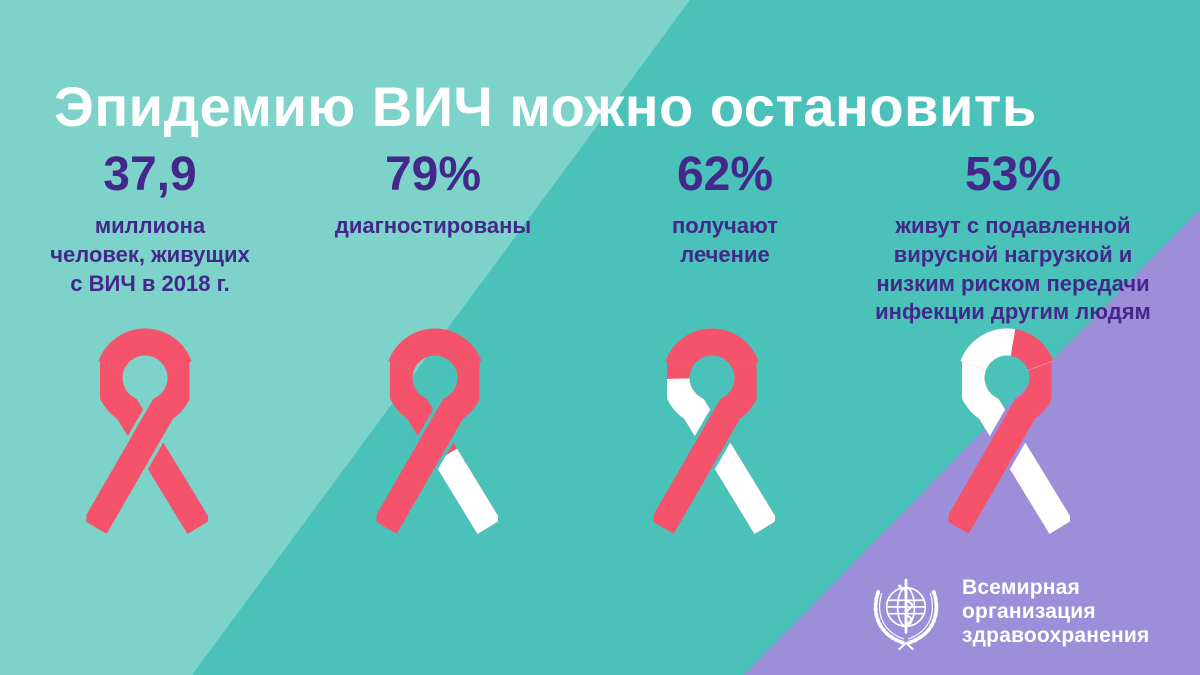 This screenshot has height=675, width=1200. I want to click on stat-label: диагностированы, so click(433, 226).